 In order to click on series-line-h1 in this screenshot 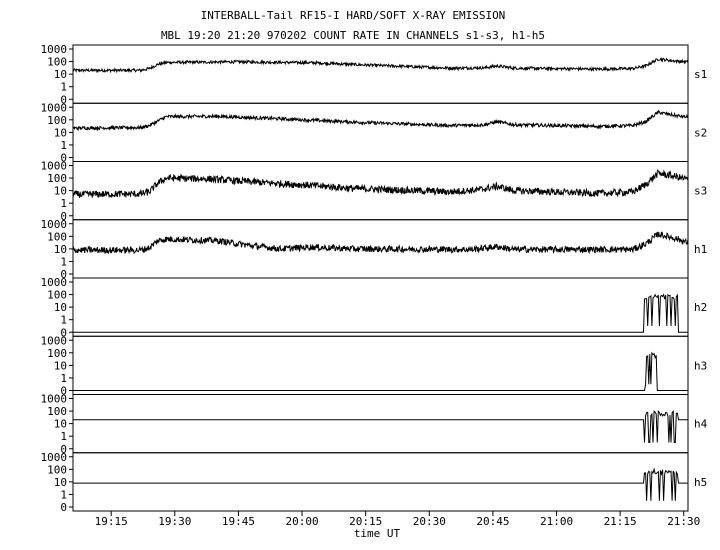, I will do `click(380, 243)`.